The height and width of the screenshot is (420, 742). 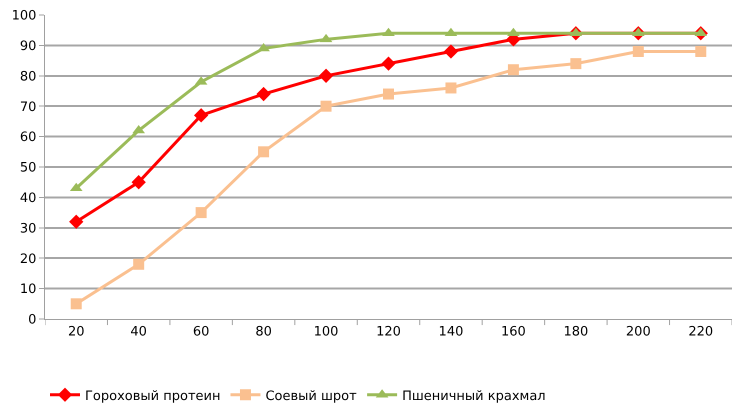 I want to click on x-tick-label: 20, so click(x=76, y=332).